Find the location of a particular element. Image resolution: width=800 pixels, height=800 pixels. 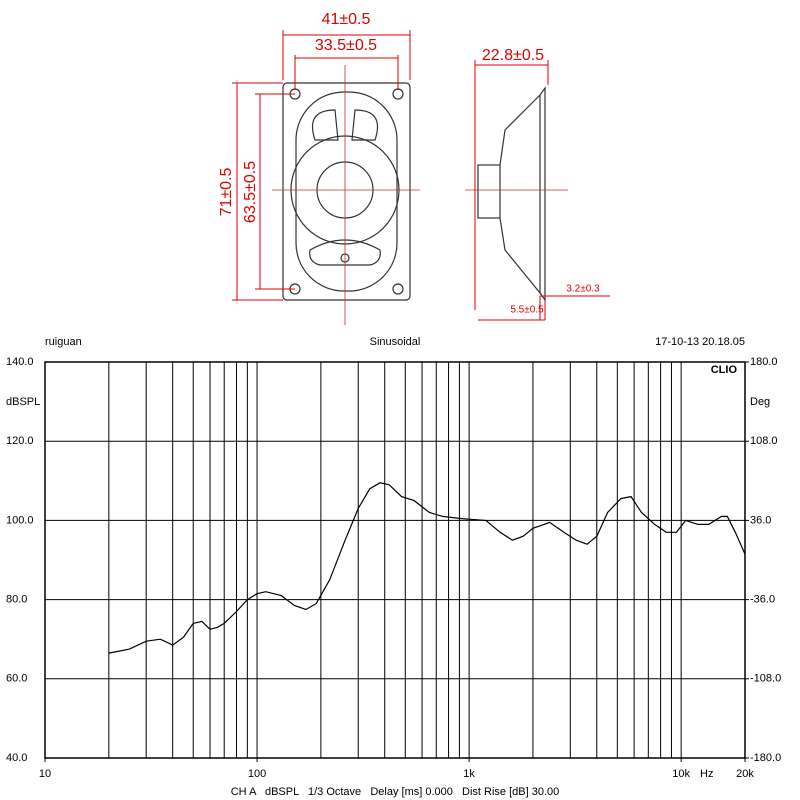

y-tick-label: 100.0 is located at coordinates (20, 520).